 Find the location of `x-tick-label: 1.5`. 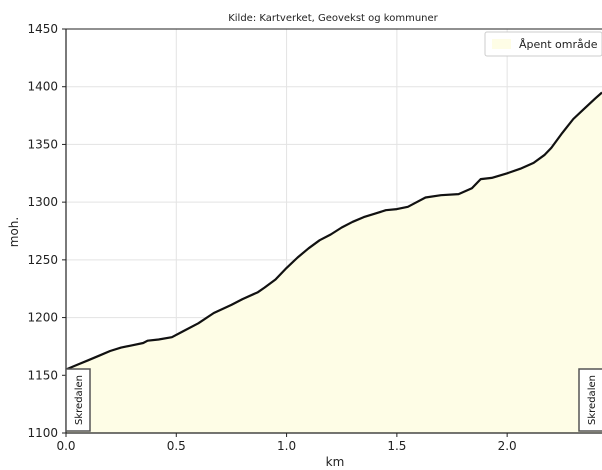

x-tick-label: 1.5 is located at coordinates (396, 446).